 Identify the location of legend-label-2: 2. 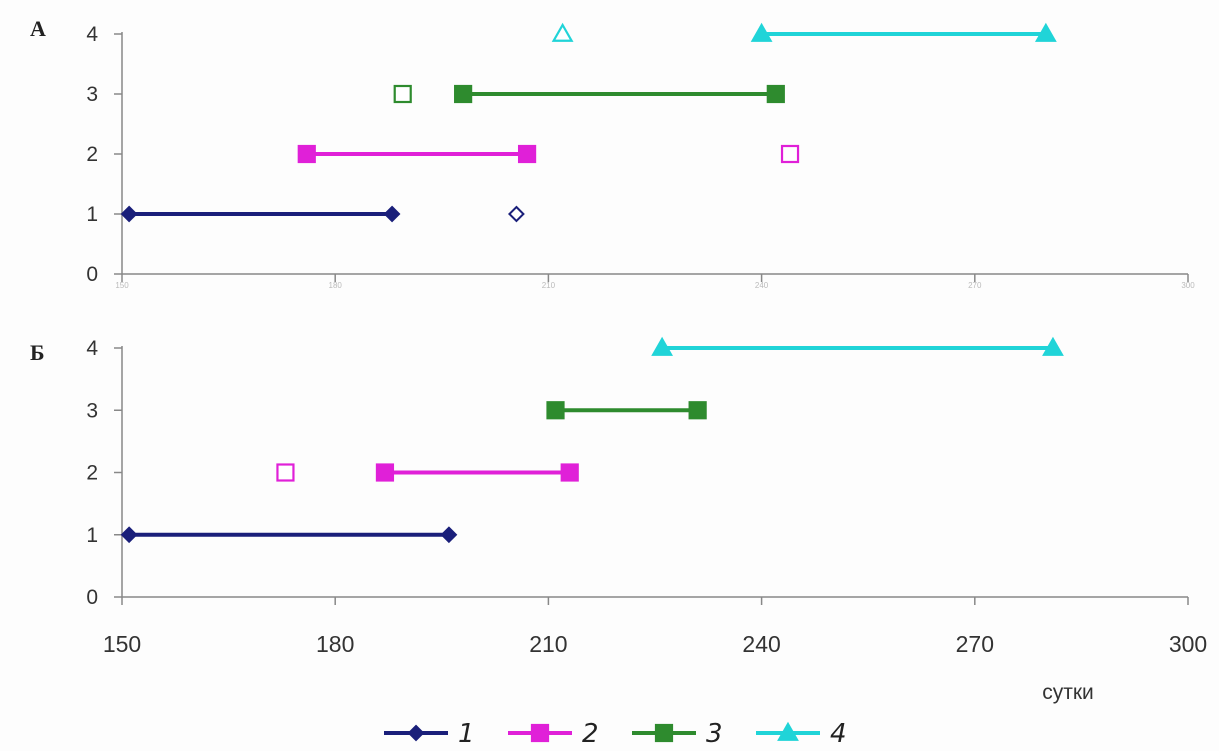
(590, 734).